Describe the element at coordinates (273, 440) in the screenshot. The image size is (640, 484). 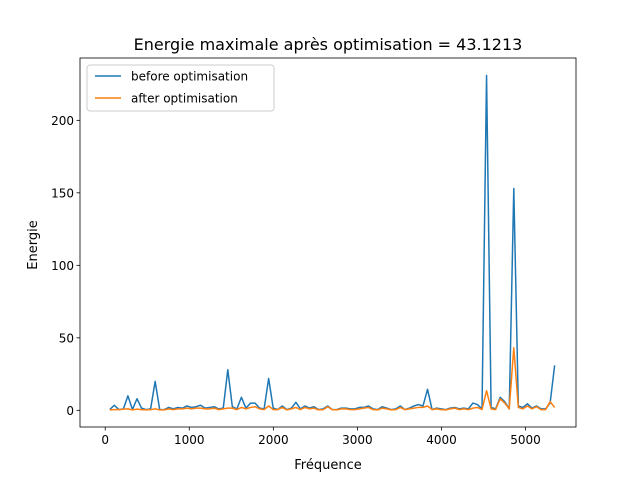
I see `x-tick-label: 2000` at that location.